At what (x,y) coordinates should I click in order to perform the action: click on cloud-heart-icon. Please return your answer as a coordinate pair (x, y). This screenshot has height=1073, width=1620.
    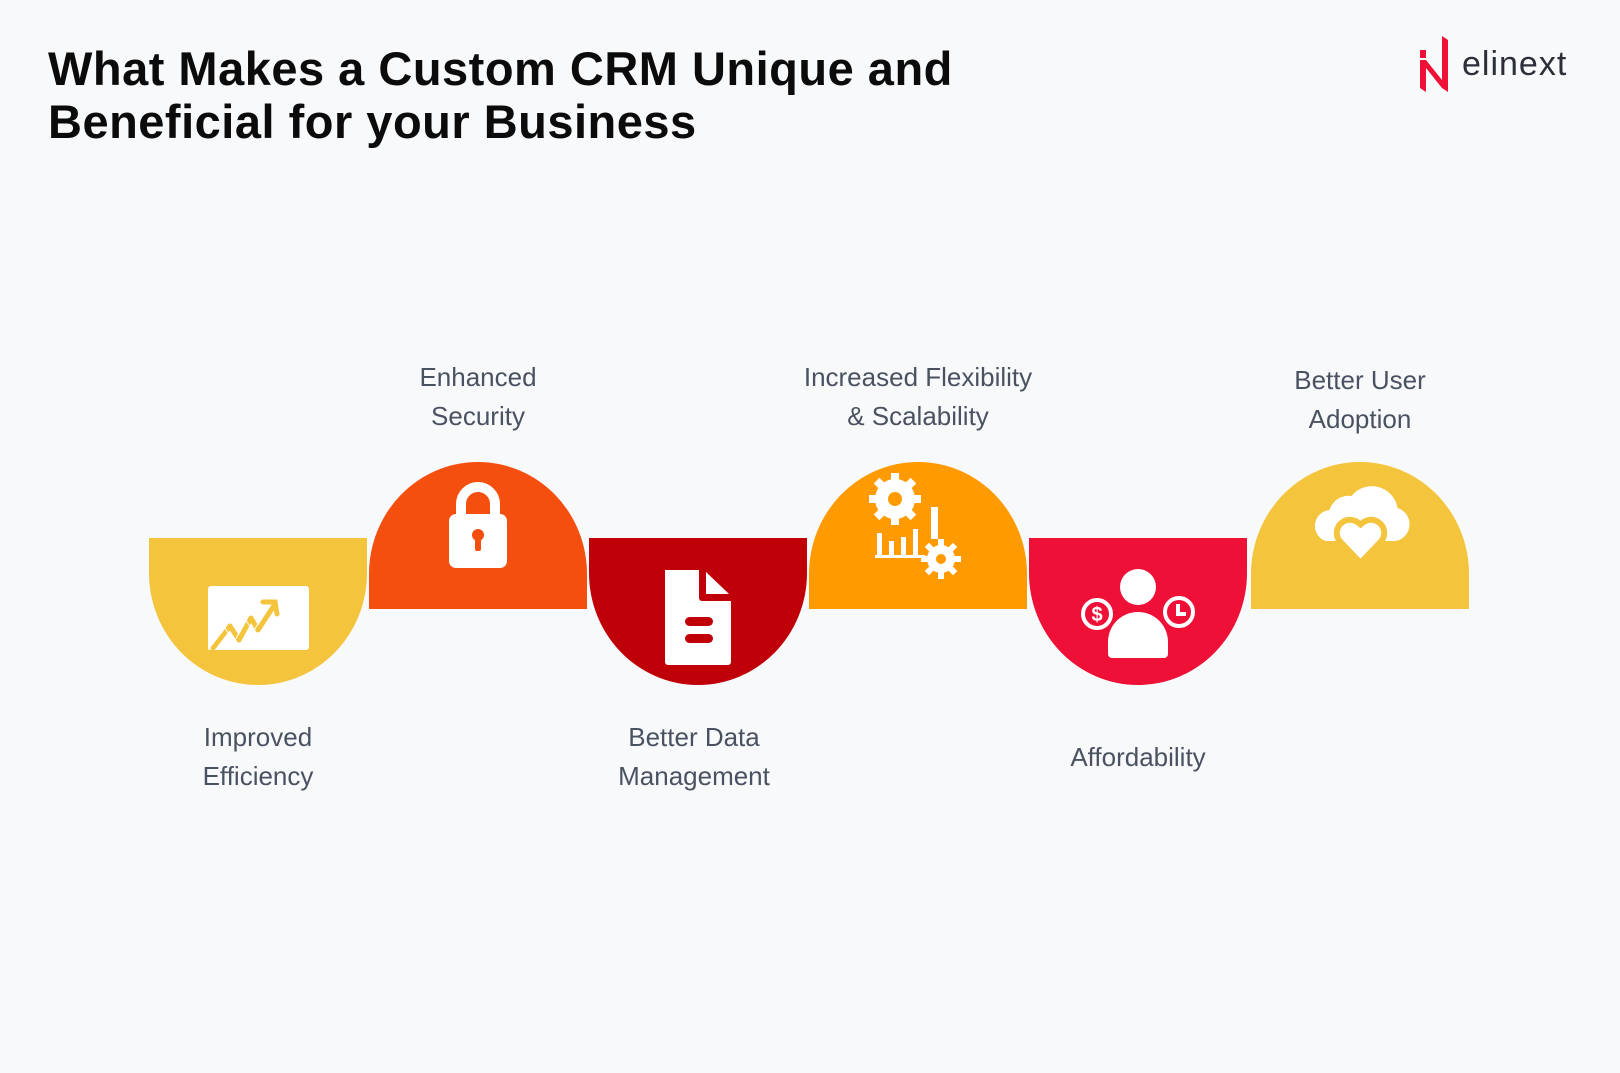
    Looking at the image, I should click on (1362, 525).